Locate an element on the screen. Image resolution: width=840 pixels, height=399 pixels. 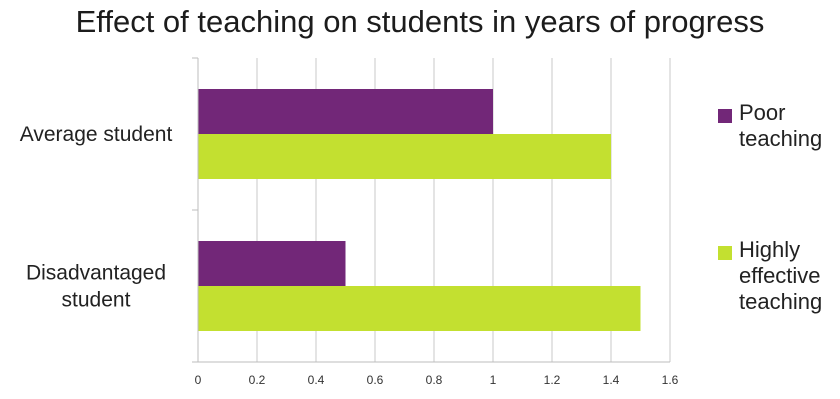
legend-item-poor-teaching: Poor teaching is located at coordinates (778, 126).